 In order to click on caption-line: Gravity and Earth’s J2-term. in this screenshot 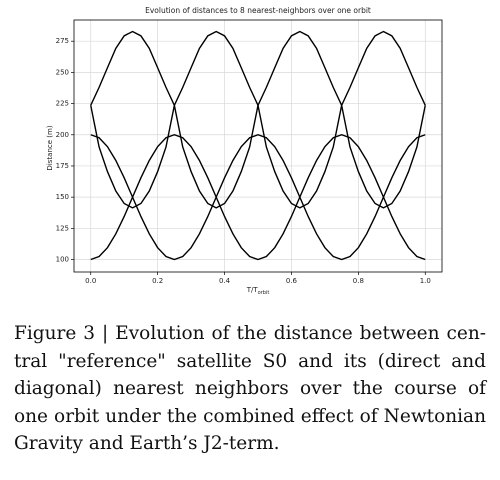, I will do `click(147, 443)`.